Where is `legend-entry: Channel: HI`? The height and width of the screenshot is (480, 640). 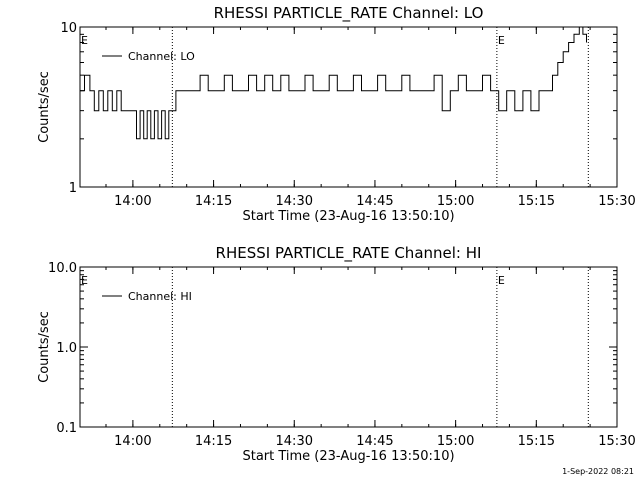 legend-entry: Channel: HI is located at coordinates (160, 296).